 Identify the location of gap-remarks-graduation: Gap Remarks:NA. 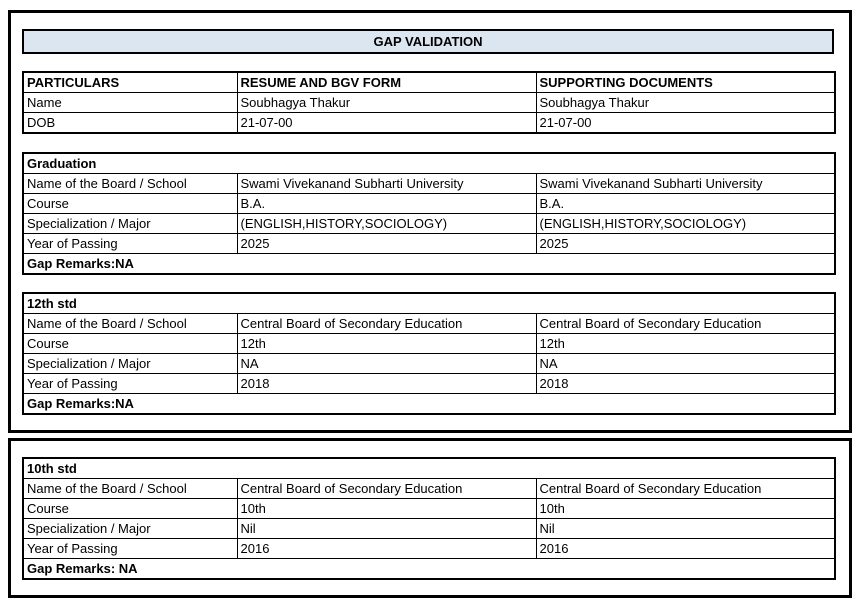
(429, 264).